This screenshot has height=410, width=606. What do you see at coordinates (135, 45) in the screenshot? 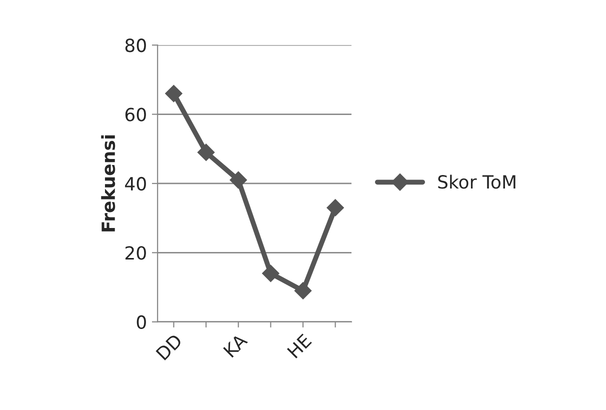
I see `y-tick-label: 80` at bounding box center [135, 45].